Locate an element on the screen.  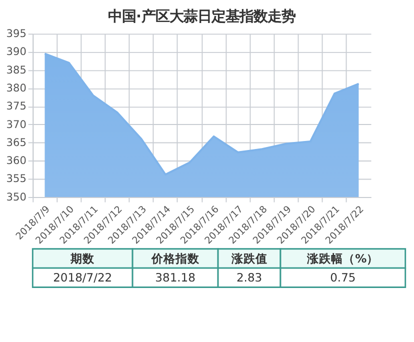
text: 涨跌值 is located at coordinates (249, 258).